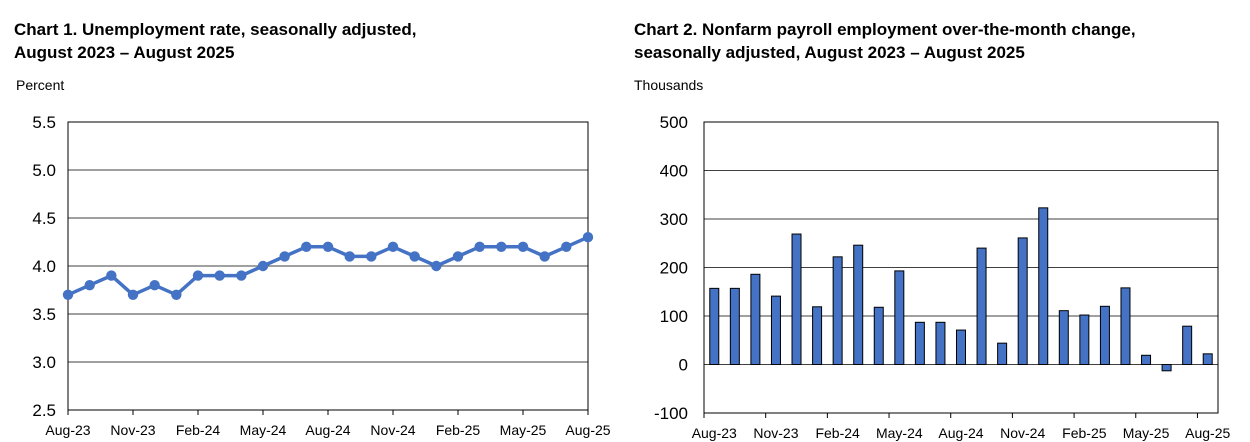 Image resolution: width=1250 pixels, height=442 pixels. I want to click on chart1-x-tick-label: Nov-23, so click(132, 430).